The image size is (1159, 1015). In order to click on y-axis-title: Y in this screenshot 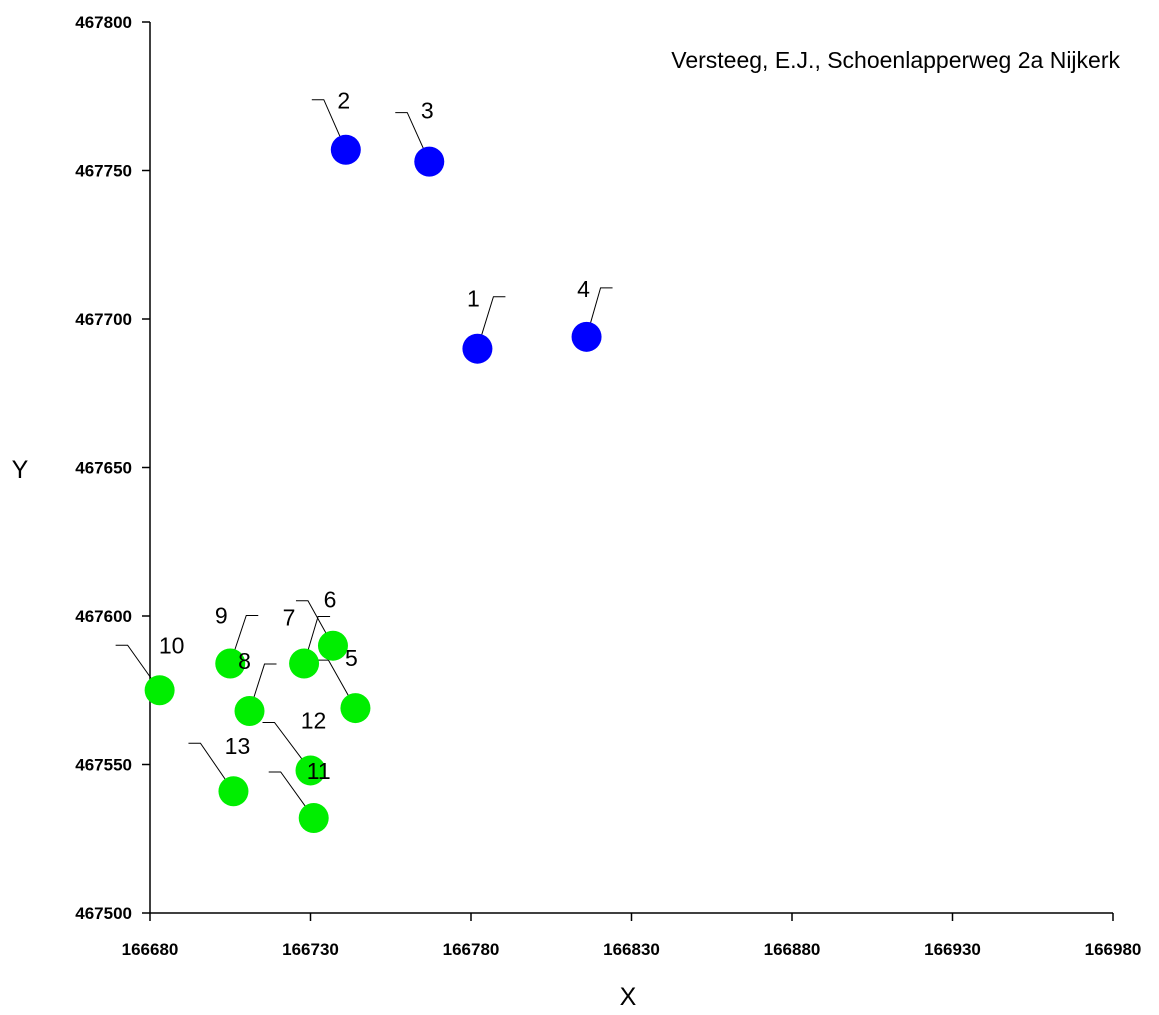, I will do `click(20, 470)`.